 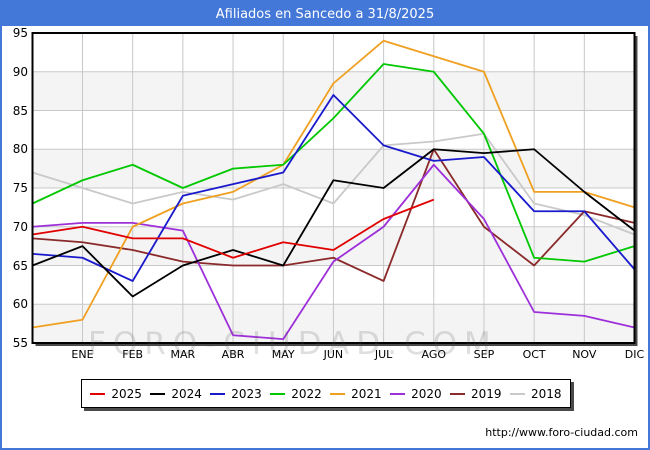 What do you see at coordinates (517, 393) in the screenshot?
I see `legend-dash-2018` at bounding box center [517, 393].